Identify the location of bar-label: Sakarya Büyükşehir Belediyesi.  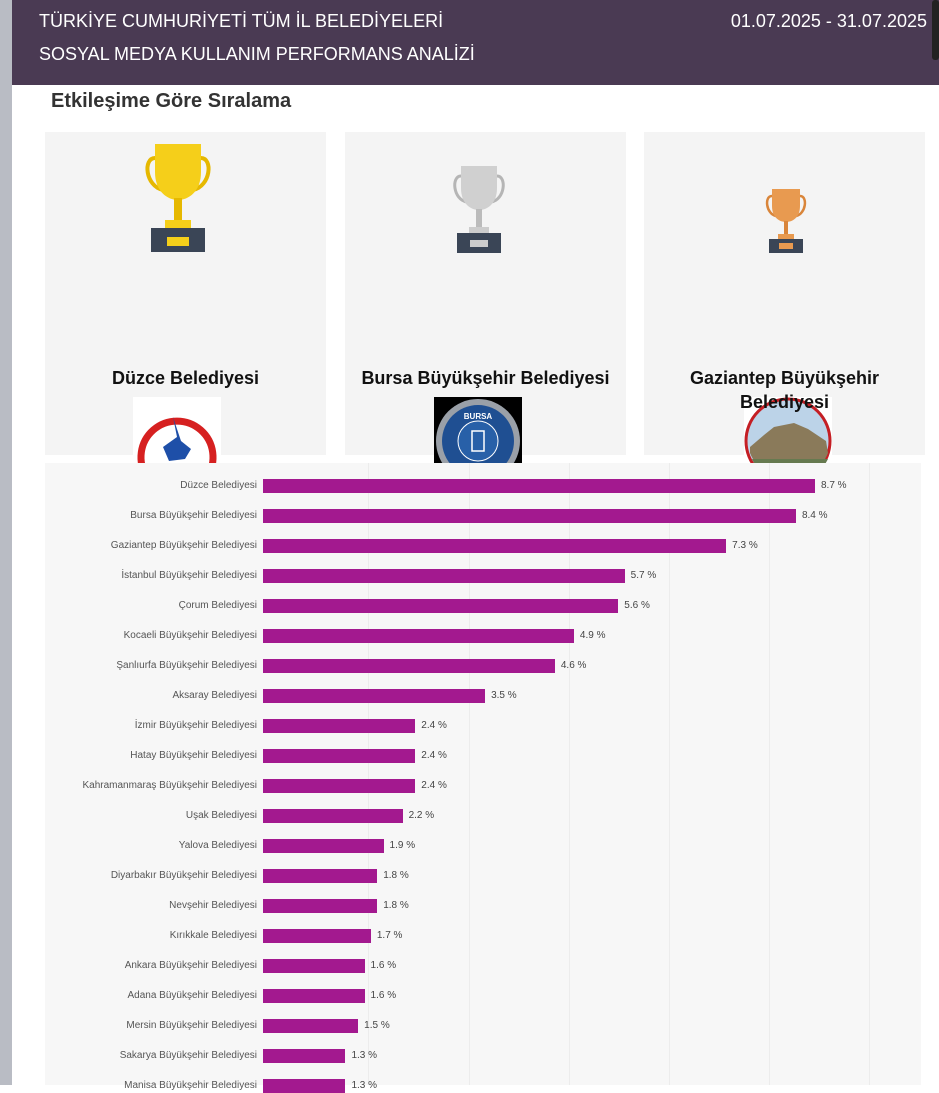
(188, 1055).